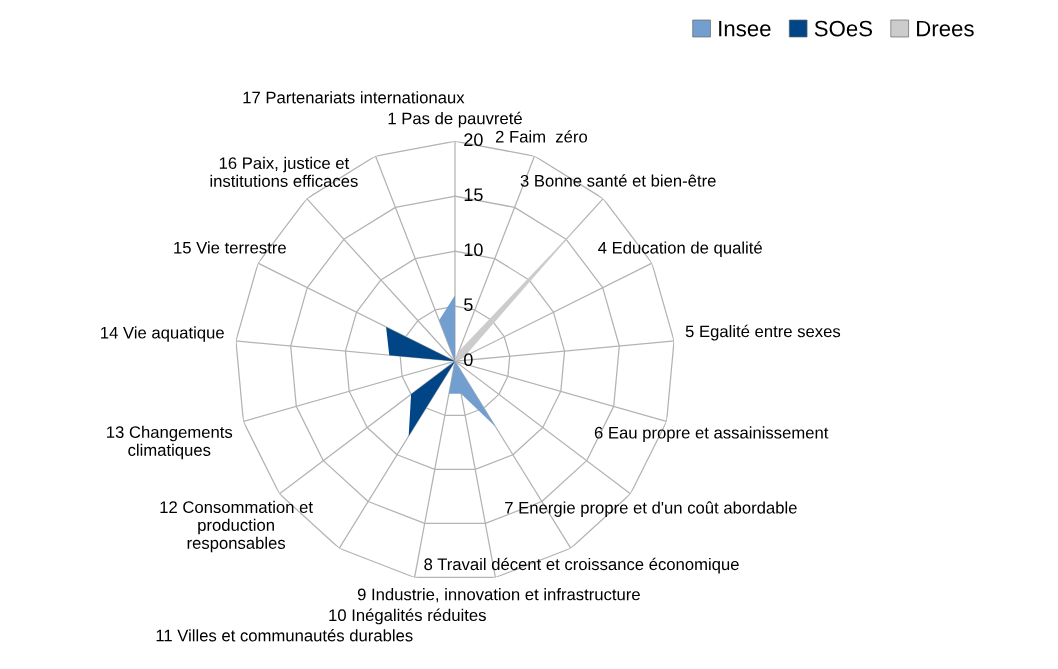  I want to click on spoke-label: 3 Bonne santé et bien-être, so click(618, 180).